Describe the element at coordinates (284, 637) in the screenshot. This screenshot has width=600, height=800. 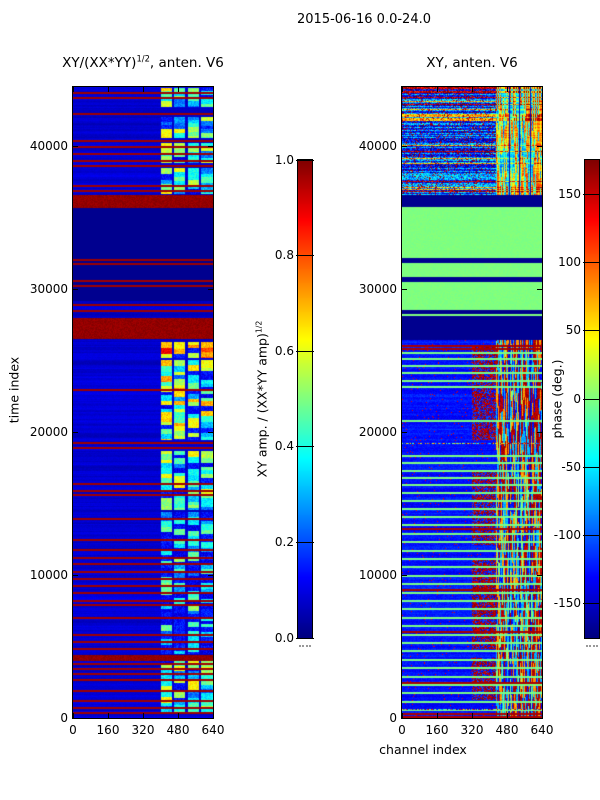
I see `left-colorbar-tick-label: 0.0` at that location.